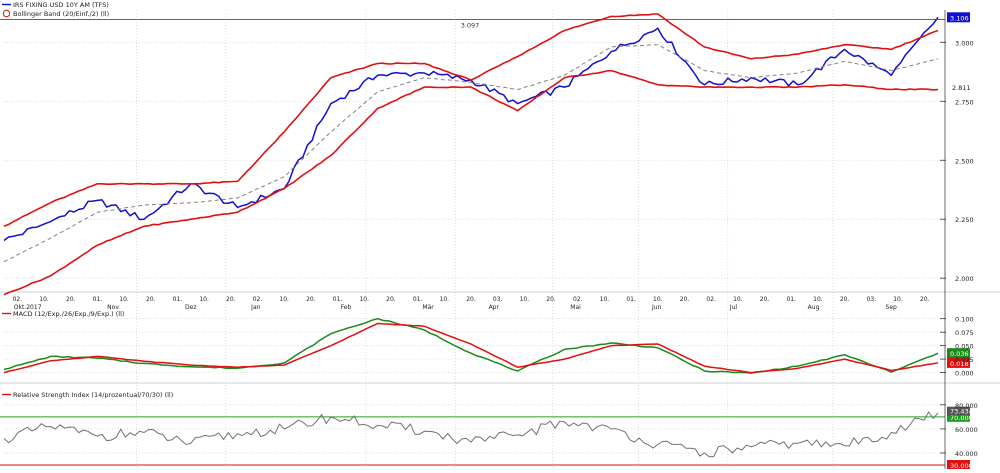  Describe the element at coordinates (6, 13) in the screenshot. I see `bollinger-band-icon` at that location.